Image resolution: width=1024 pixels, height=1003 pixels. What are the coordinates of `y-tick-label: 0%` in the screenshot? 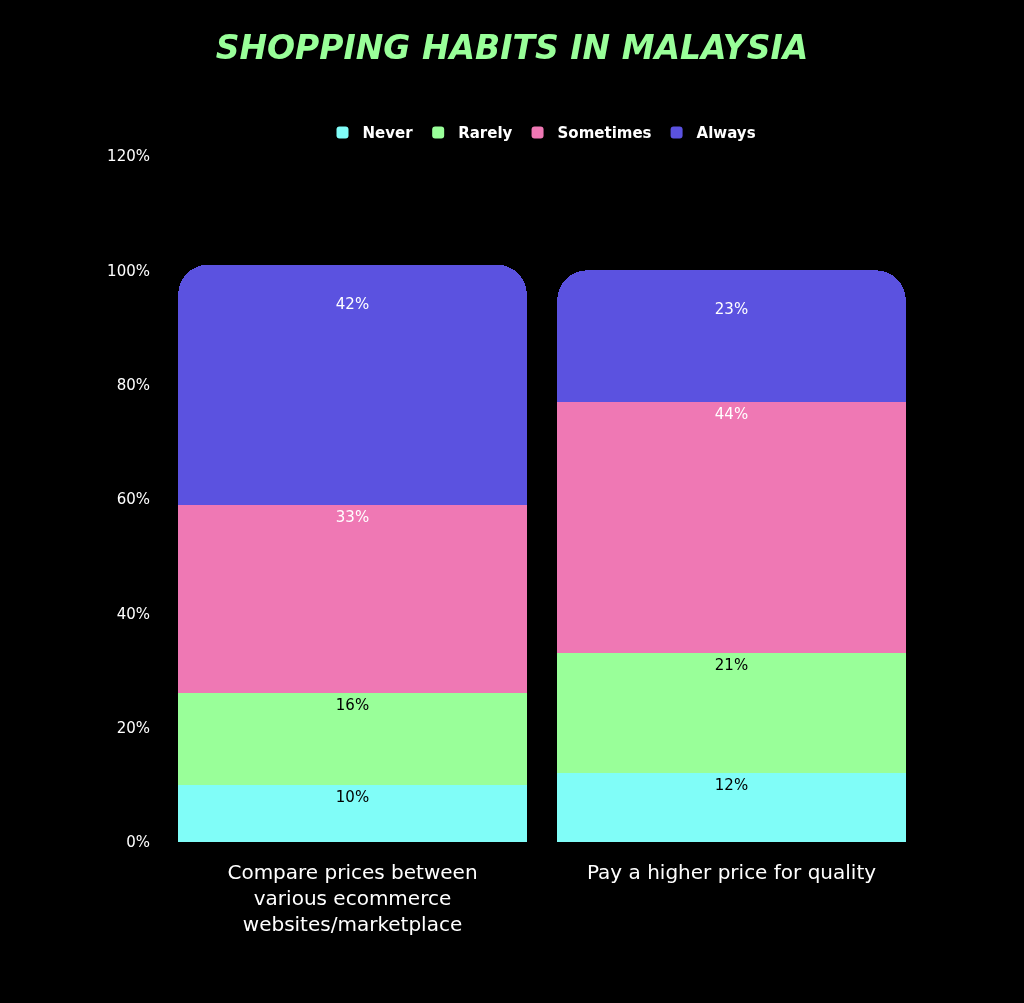 It's located at (138, 842).